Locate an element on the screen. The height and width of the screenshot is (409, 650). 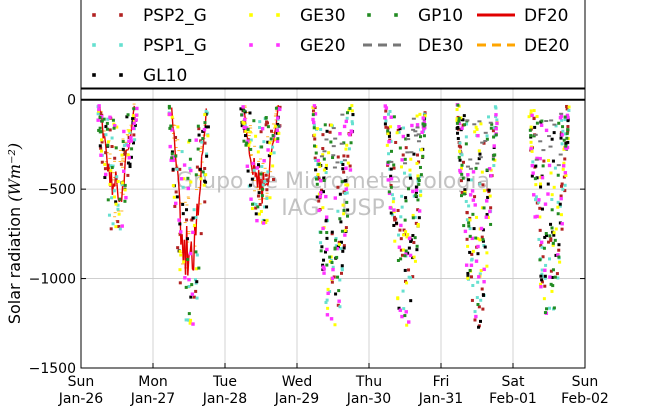
x-tick-label-day: Sun is located at coordinates (81, 382).